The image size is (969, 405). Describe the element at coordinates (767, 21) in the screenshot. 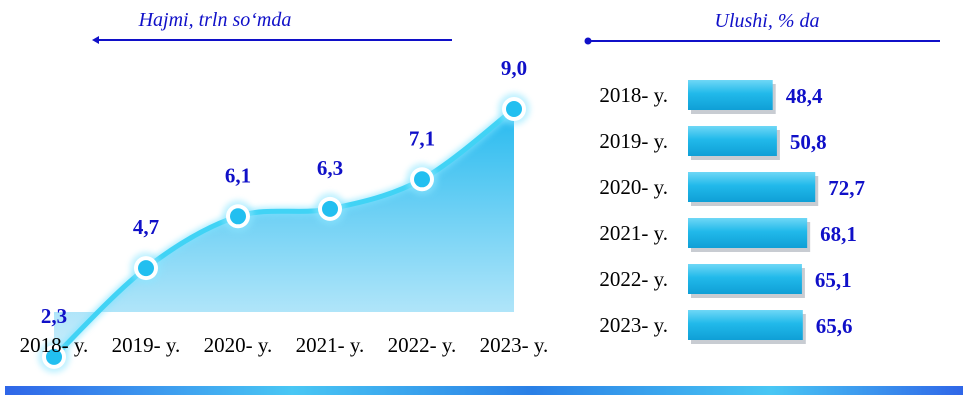

I see `bar-chart-title: Ulushi, % da` at that location.